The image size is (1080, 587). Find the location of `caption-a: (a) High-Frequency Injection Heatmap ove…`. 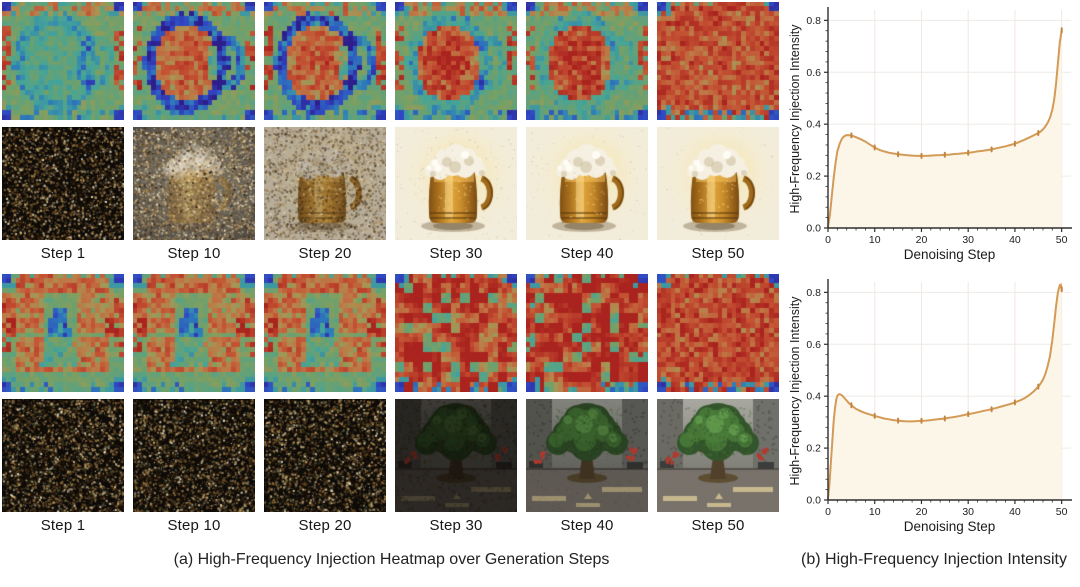

caption-a: (a) High-Frequency Injection Heatmap ove… is located at coordinates (391, 559).